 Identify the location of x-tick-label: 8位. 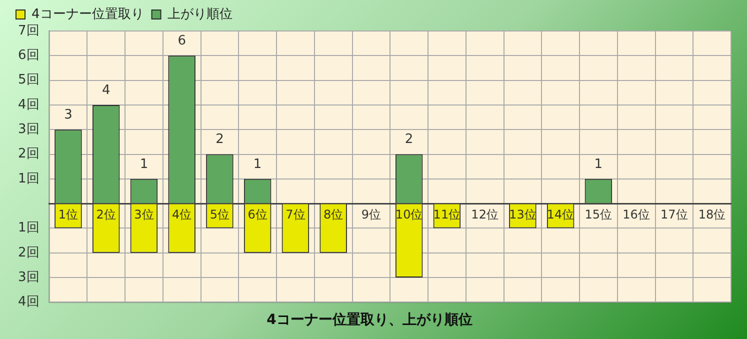
(334, 215).